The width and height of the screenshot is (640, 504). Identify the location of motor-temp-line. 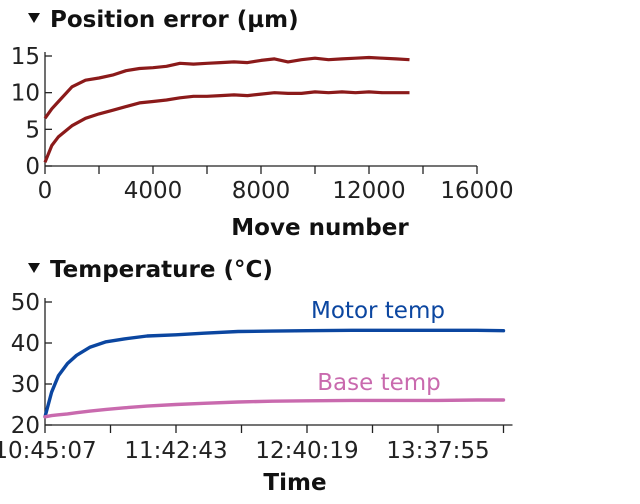
(274, 373).